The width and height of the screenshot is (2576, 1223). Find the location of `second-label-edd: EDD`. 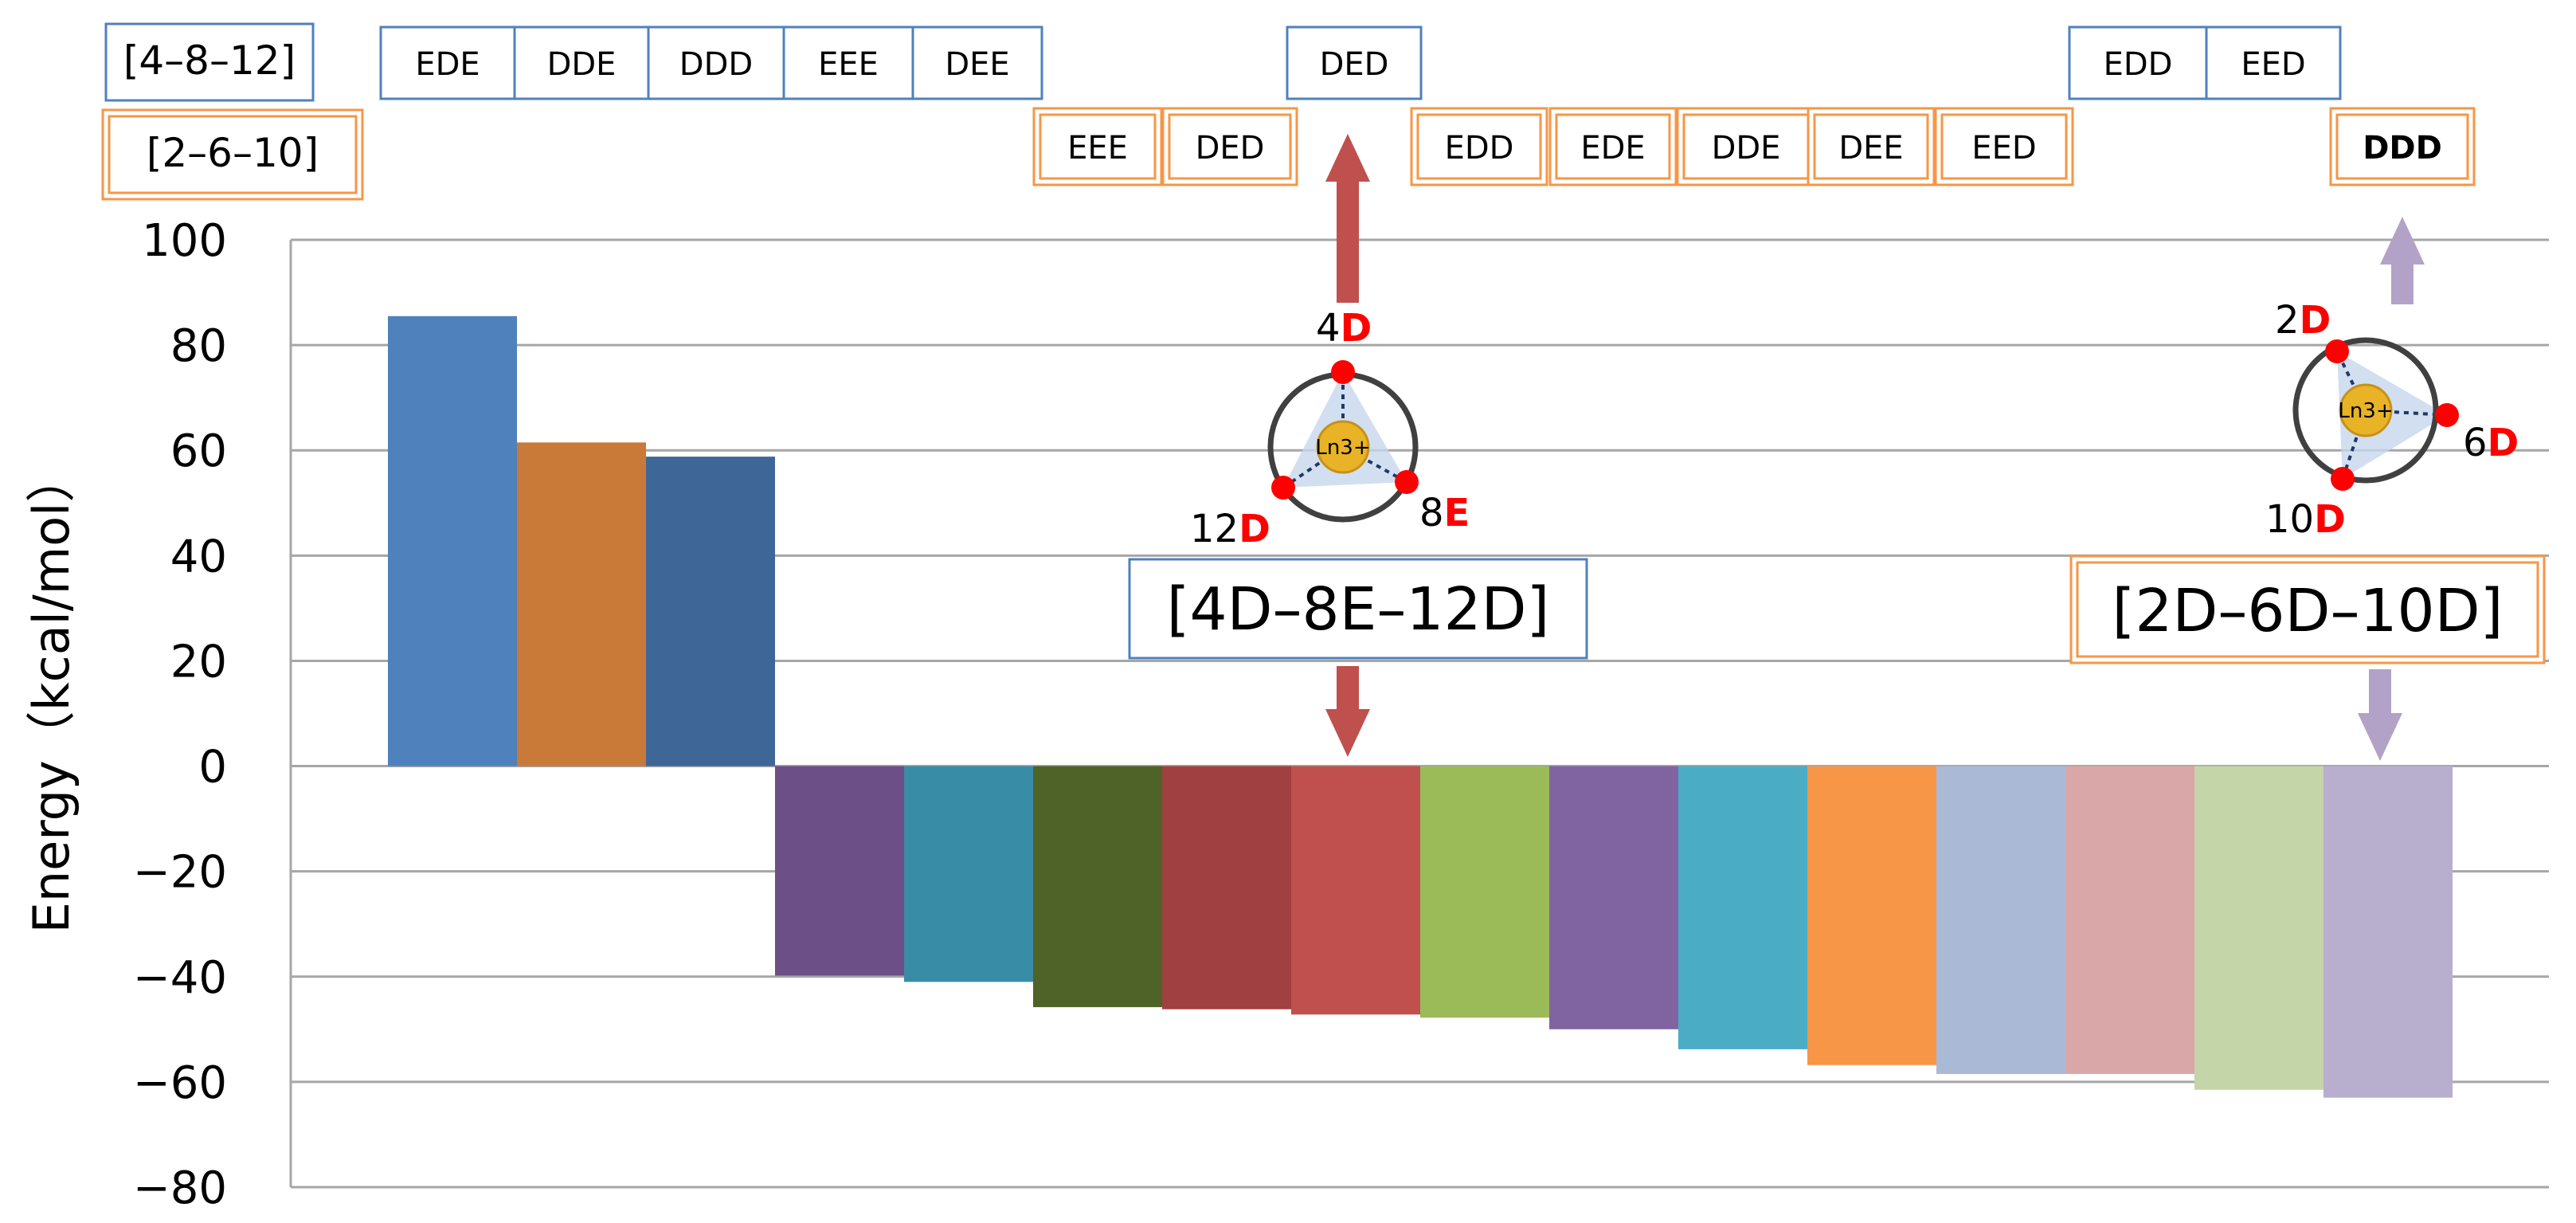

second-label-edd: EDD is located at coordinates (1479, 147).